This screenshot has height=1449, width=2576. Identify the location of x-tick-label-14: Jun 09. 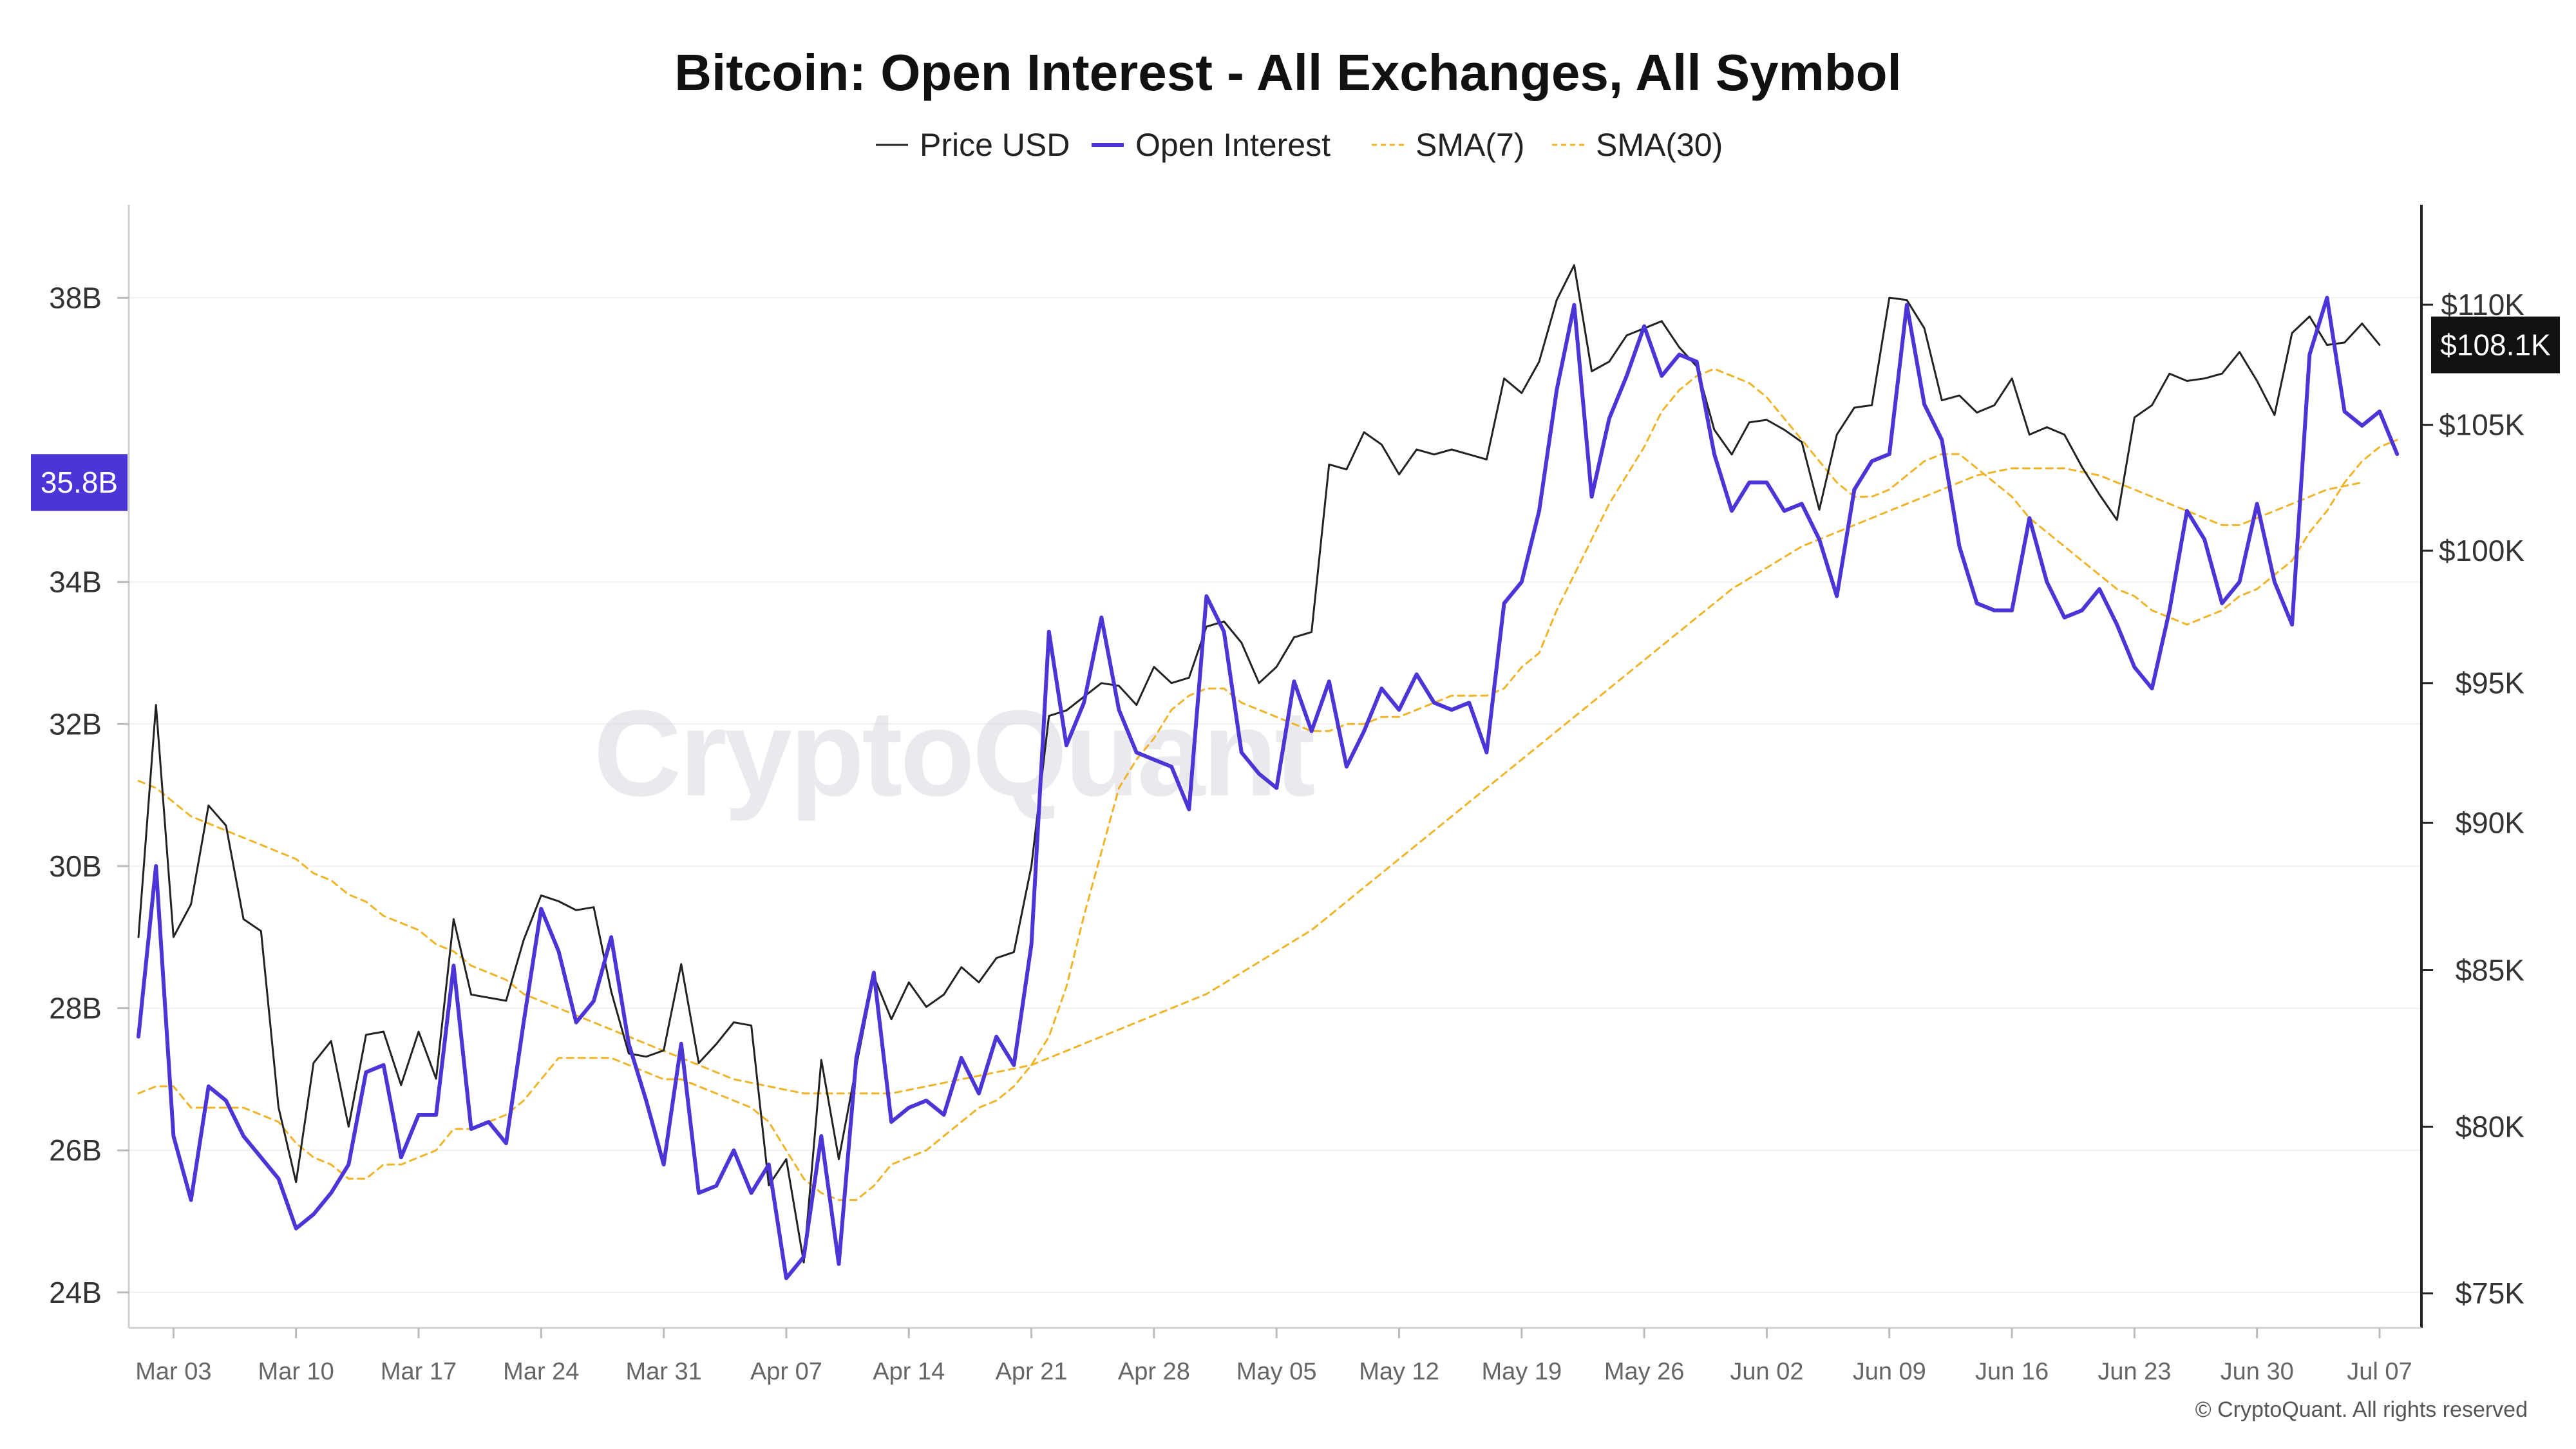
(1890, 1372).